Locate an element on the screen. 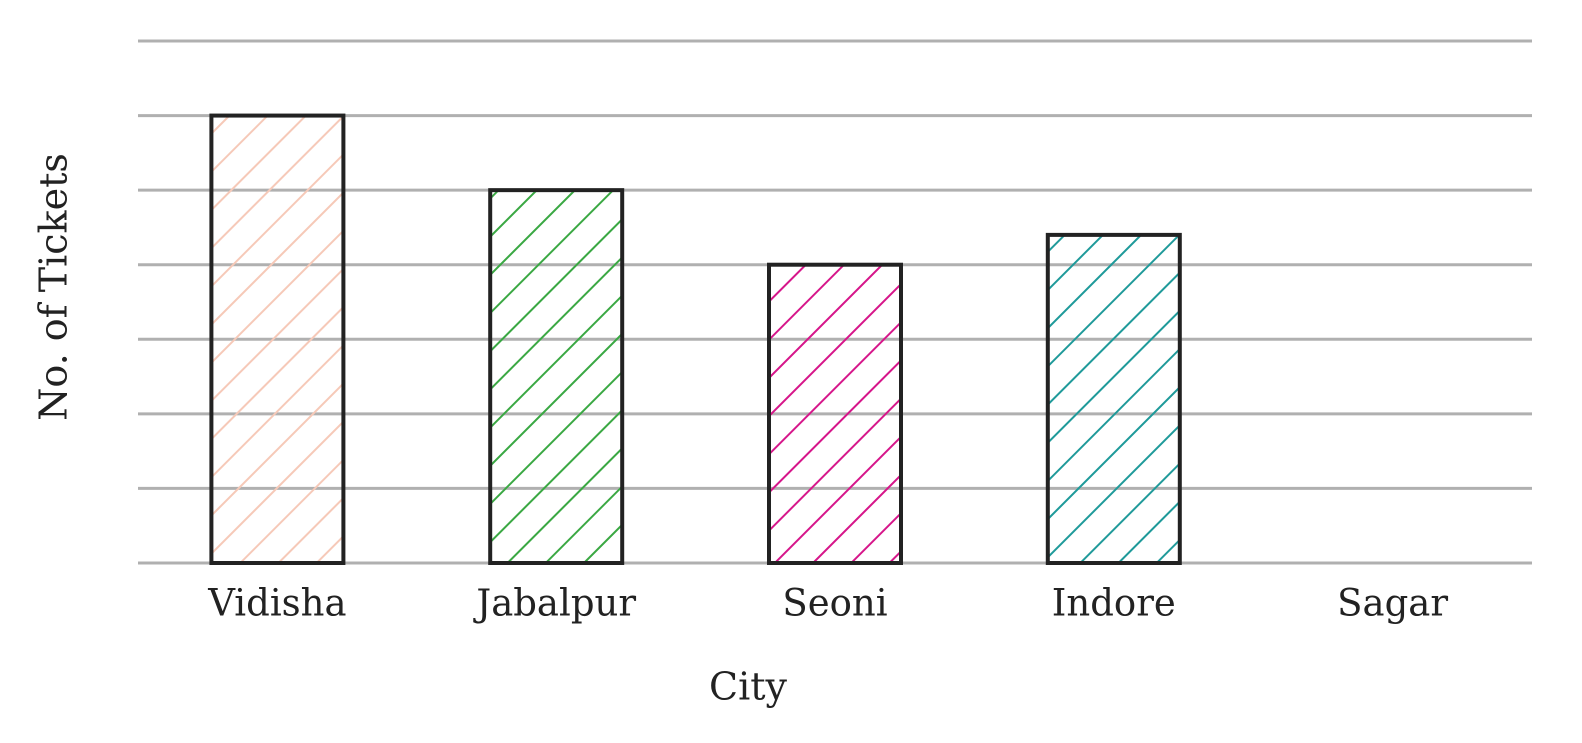 Image resolution: width=1582 pixels, height=743 pixels. x-tick-label: Jabalpur is located at coordinates (554, 603).